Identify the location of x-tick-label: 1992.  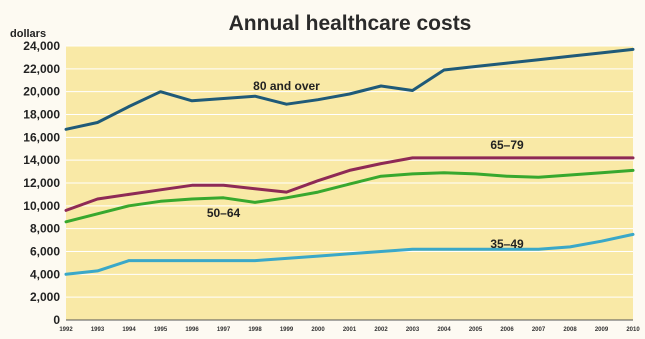
(66, 330).